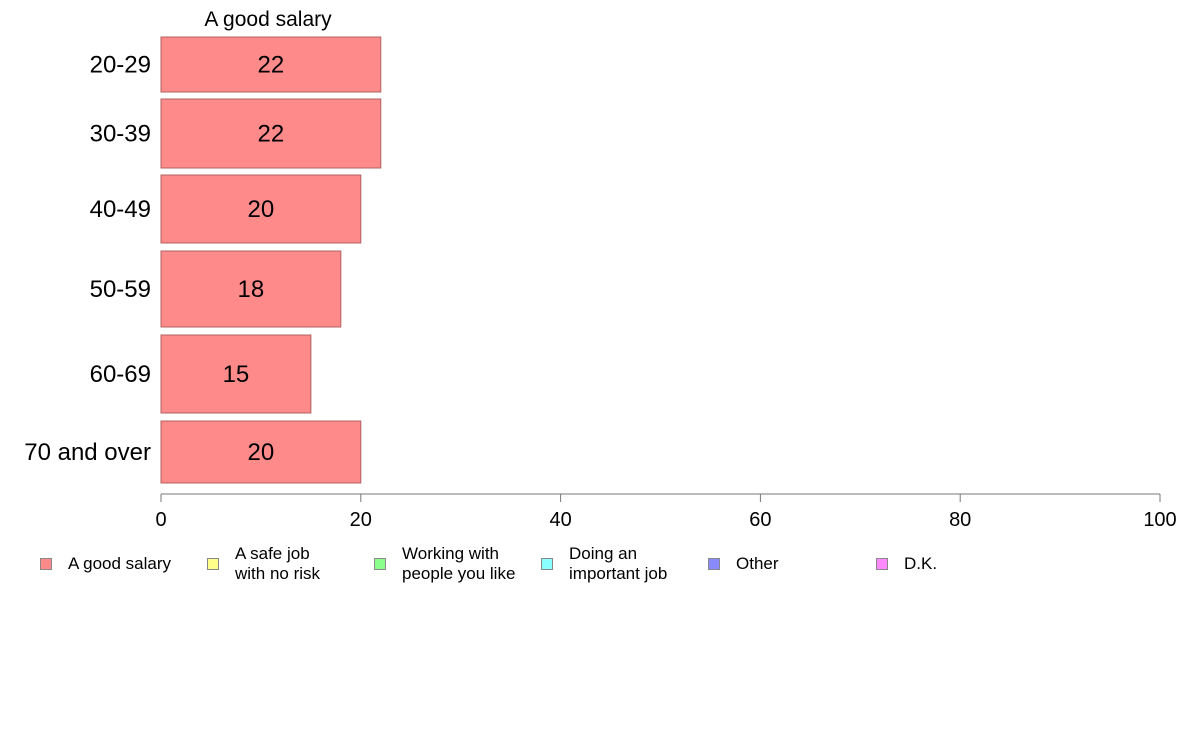 The image size is (1188, 736). What do you see at coordinates (960, 520) in the screenshot?
I see `x-tick-label: 80` at bounding box center [960, 520].